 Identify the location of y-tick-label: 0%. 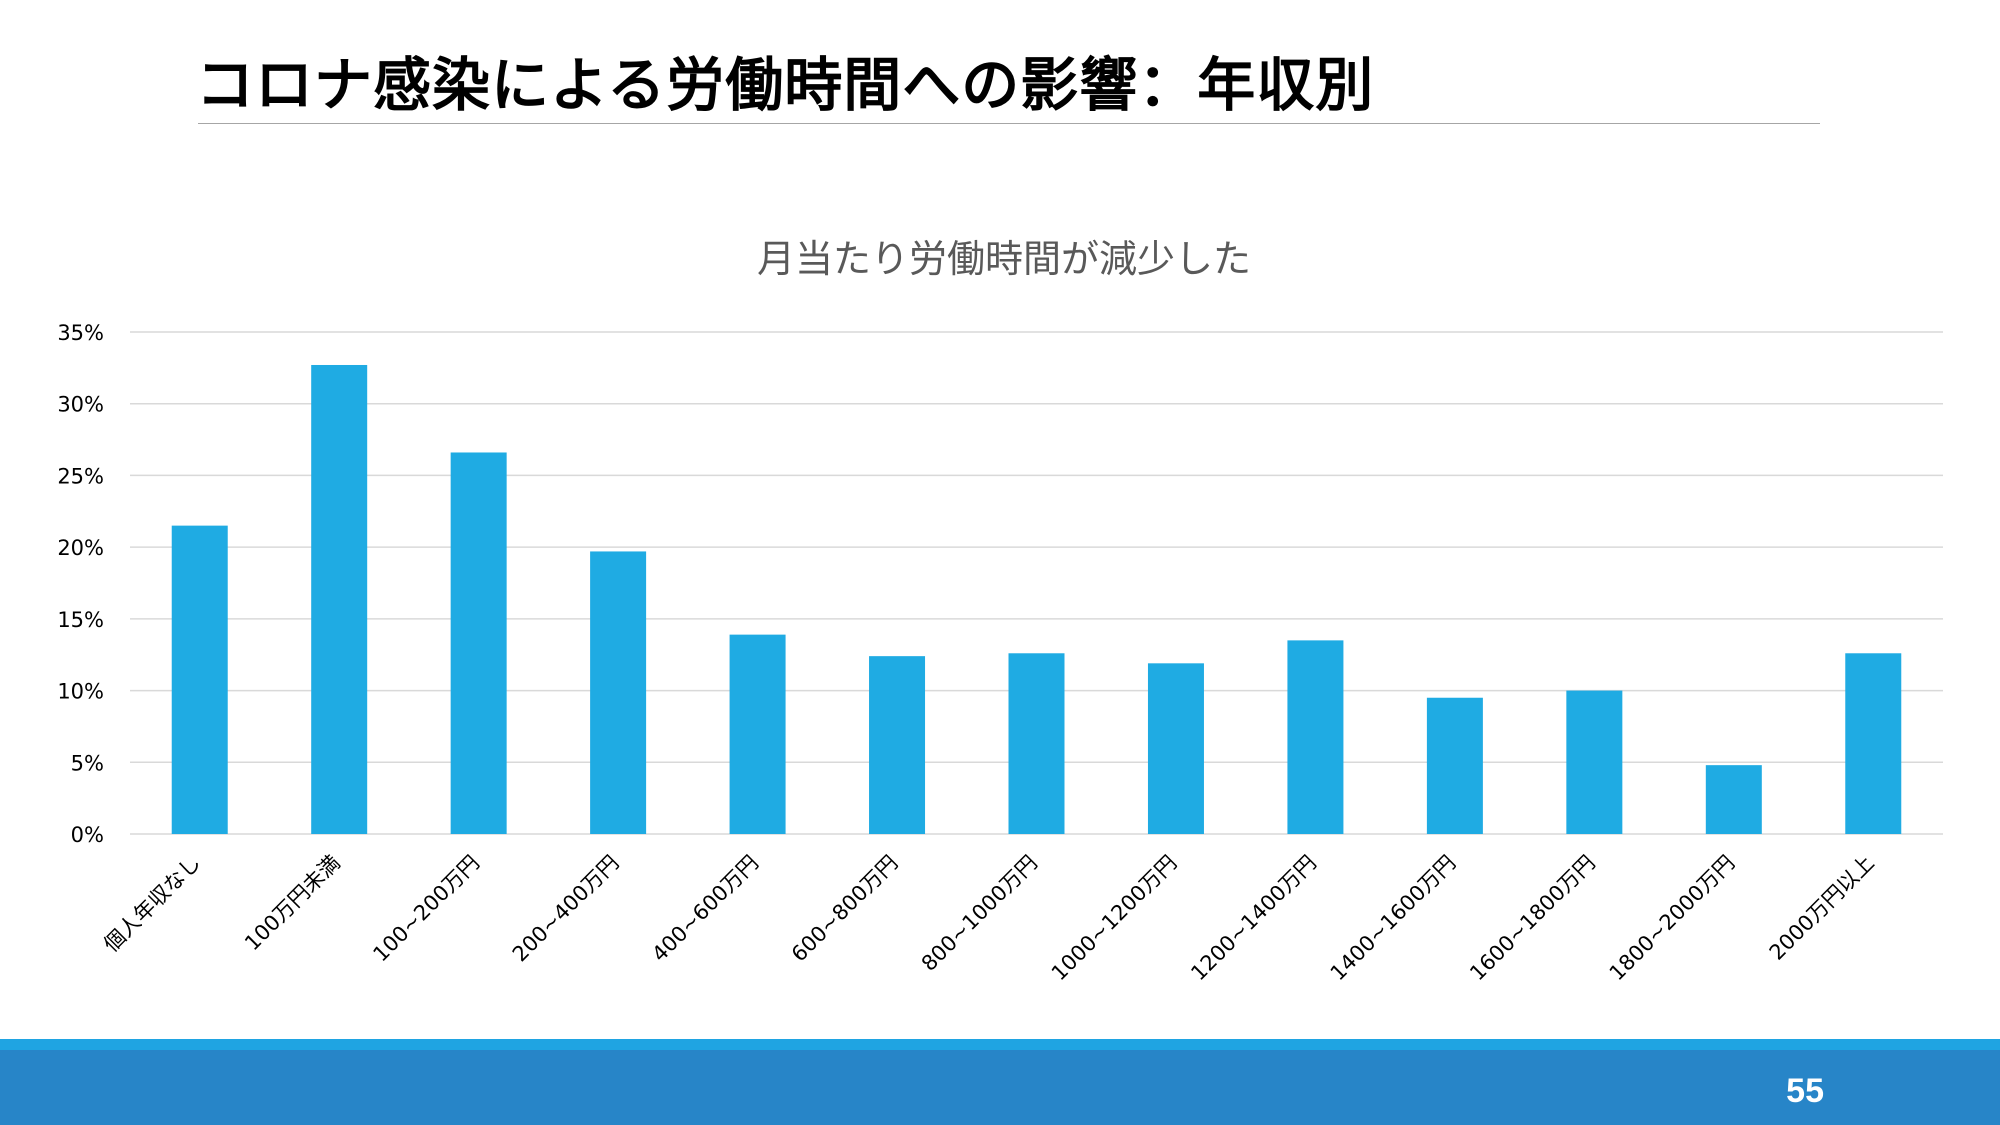
(87, 835).